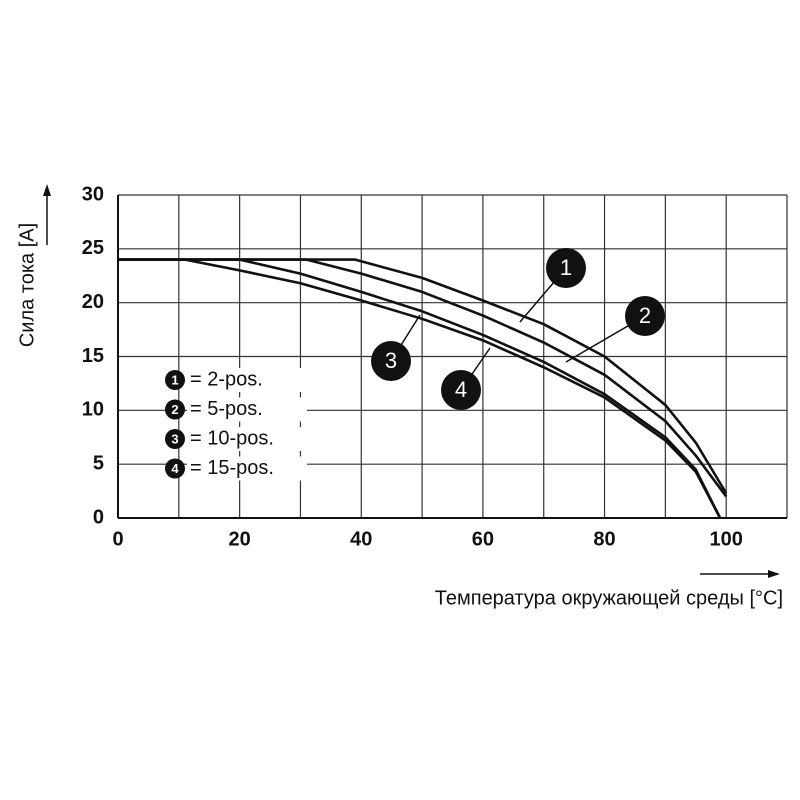 This screenshot has height=800, width=800. I want to click on legend-marker-label: 1, so click(174, 379).